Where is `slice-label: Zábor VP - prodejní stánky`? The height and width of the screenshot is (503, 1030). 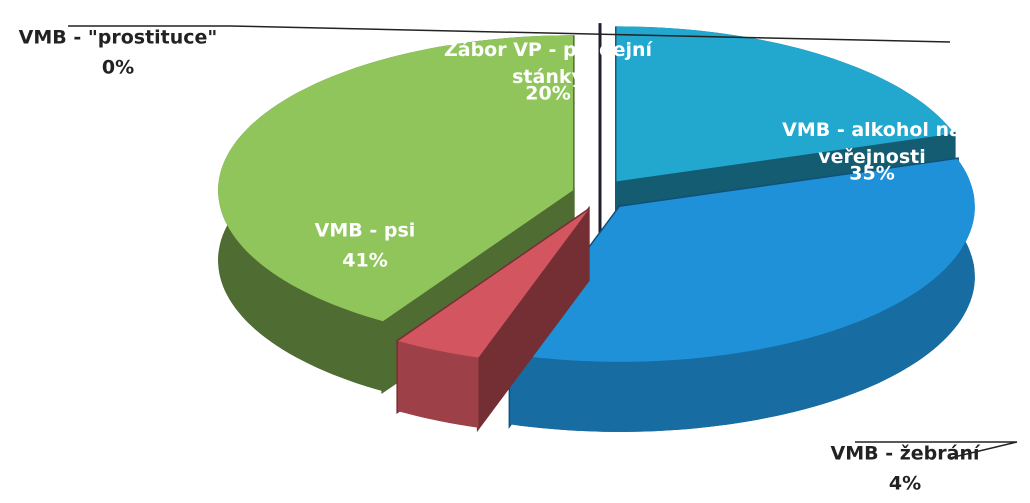
slice-label: Zábor VP - prodejní stánky is located at coordinates (548, 63).